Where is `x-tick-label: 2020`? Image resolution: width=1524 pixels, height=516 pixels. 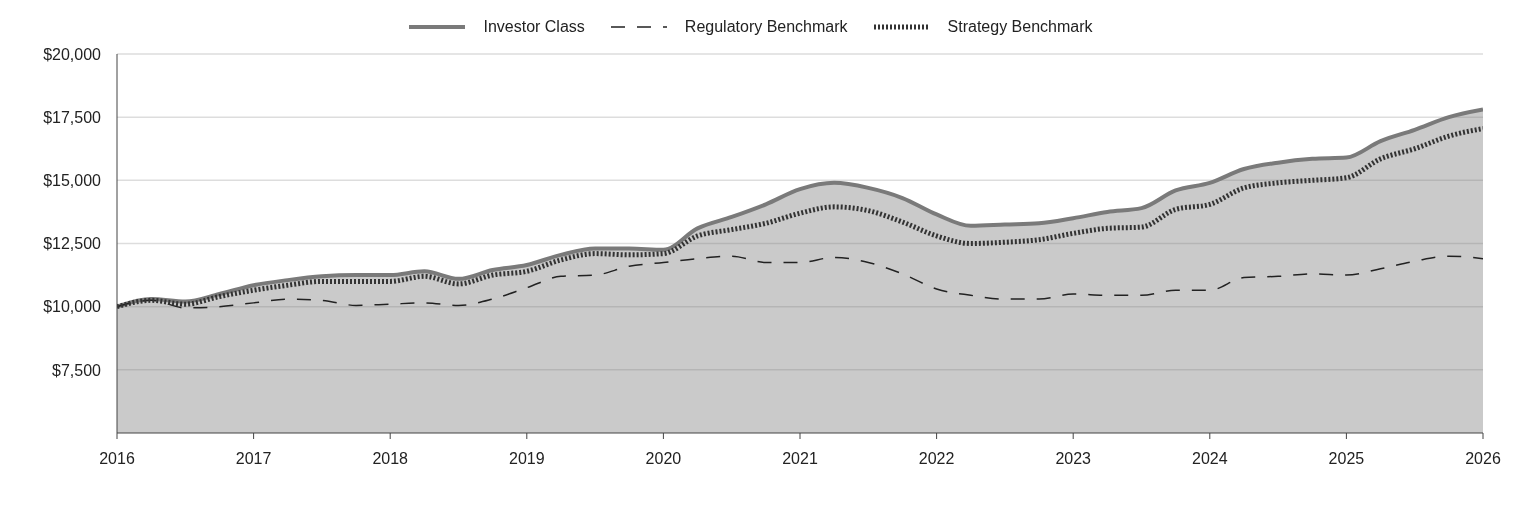 x-tick-label: 2020 is located at coordinates (663, 459).